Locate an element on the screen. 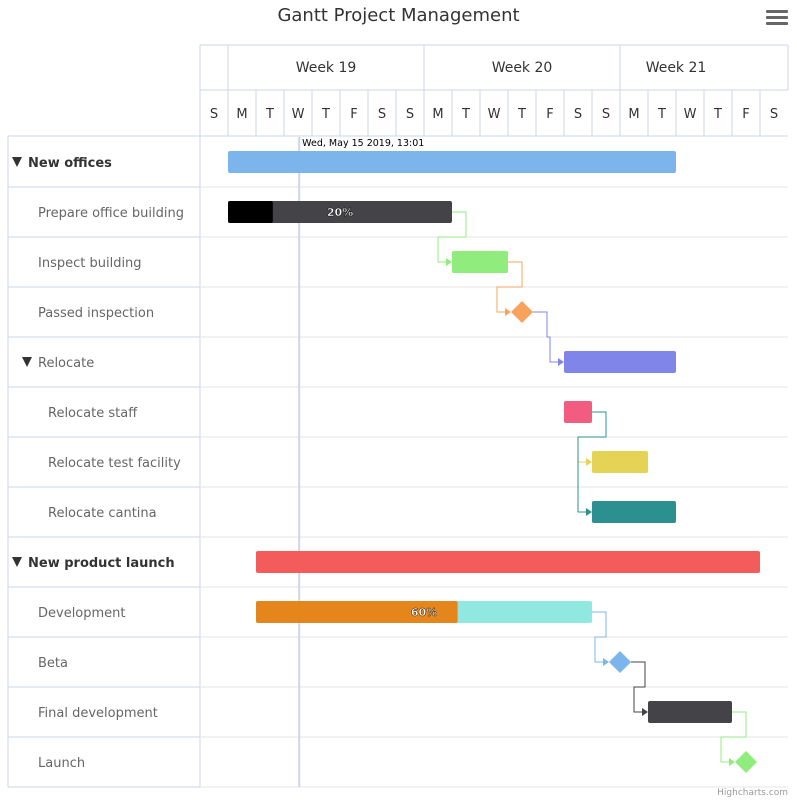 Image resolution: width=797 pixels, height=802 pixels. row-label: Relocate test facility is located at coordinates (114, 463).